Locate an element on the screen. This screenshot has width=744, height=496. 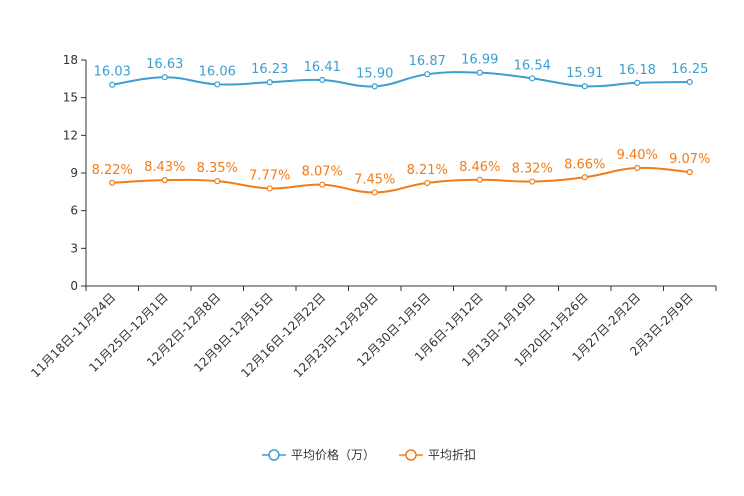
y-tick-label: 18 is located at coordinates (70, 60).